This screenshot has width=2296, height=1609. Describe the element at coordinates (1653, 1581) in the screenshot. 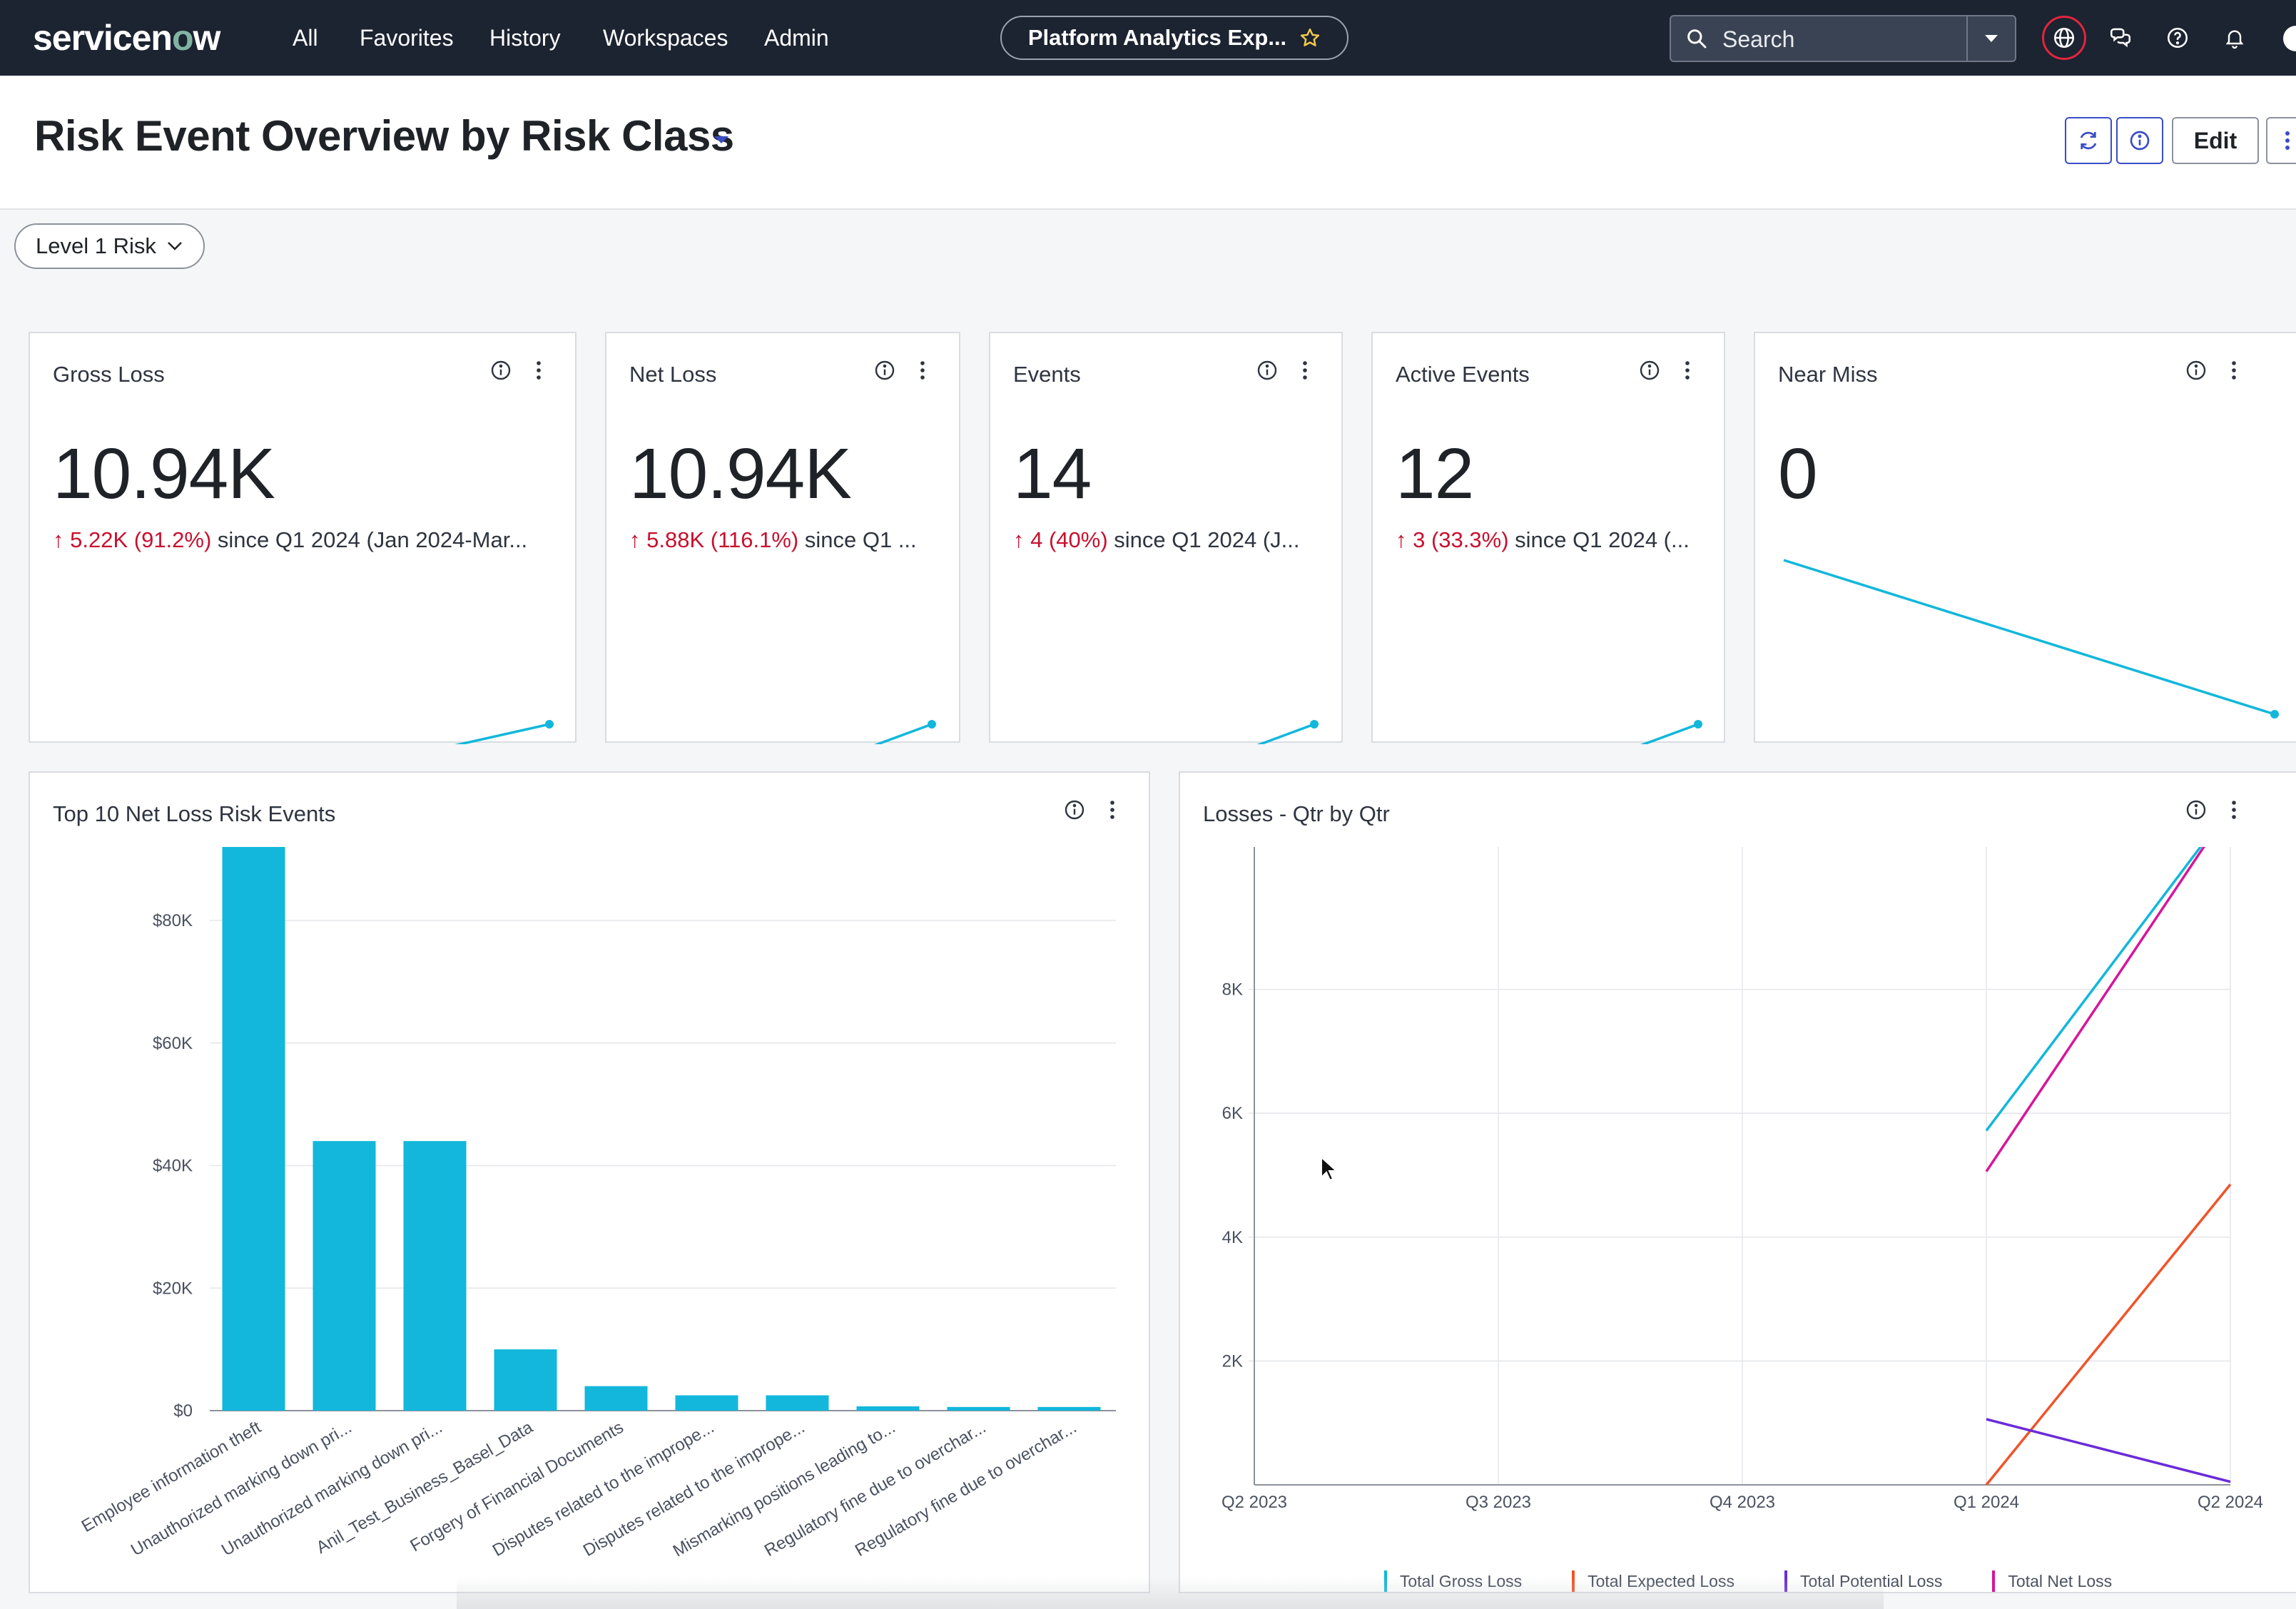

I see `legend-item-expected-loss: Total Expected Loss` at that location.